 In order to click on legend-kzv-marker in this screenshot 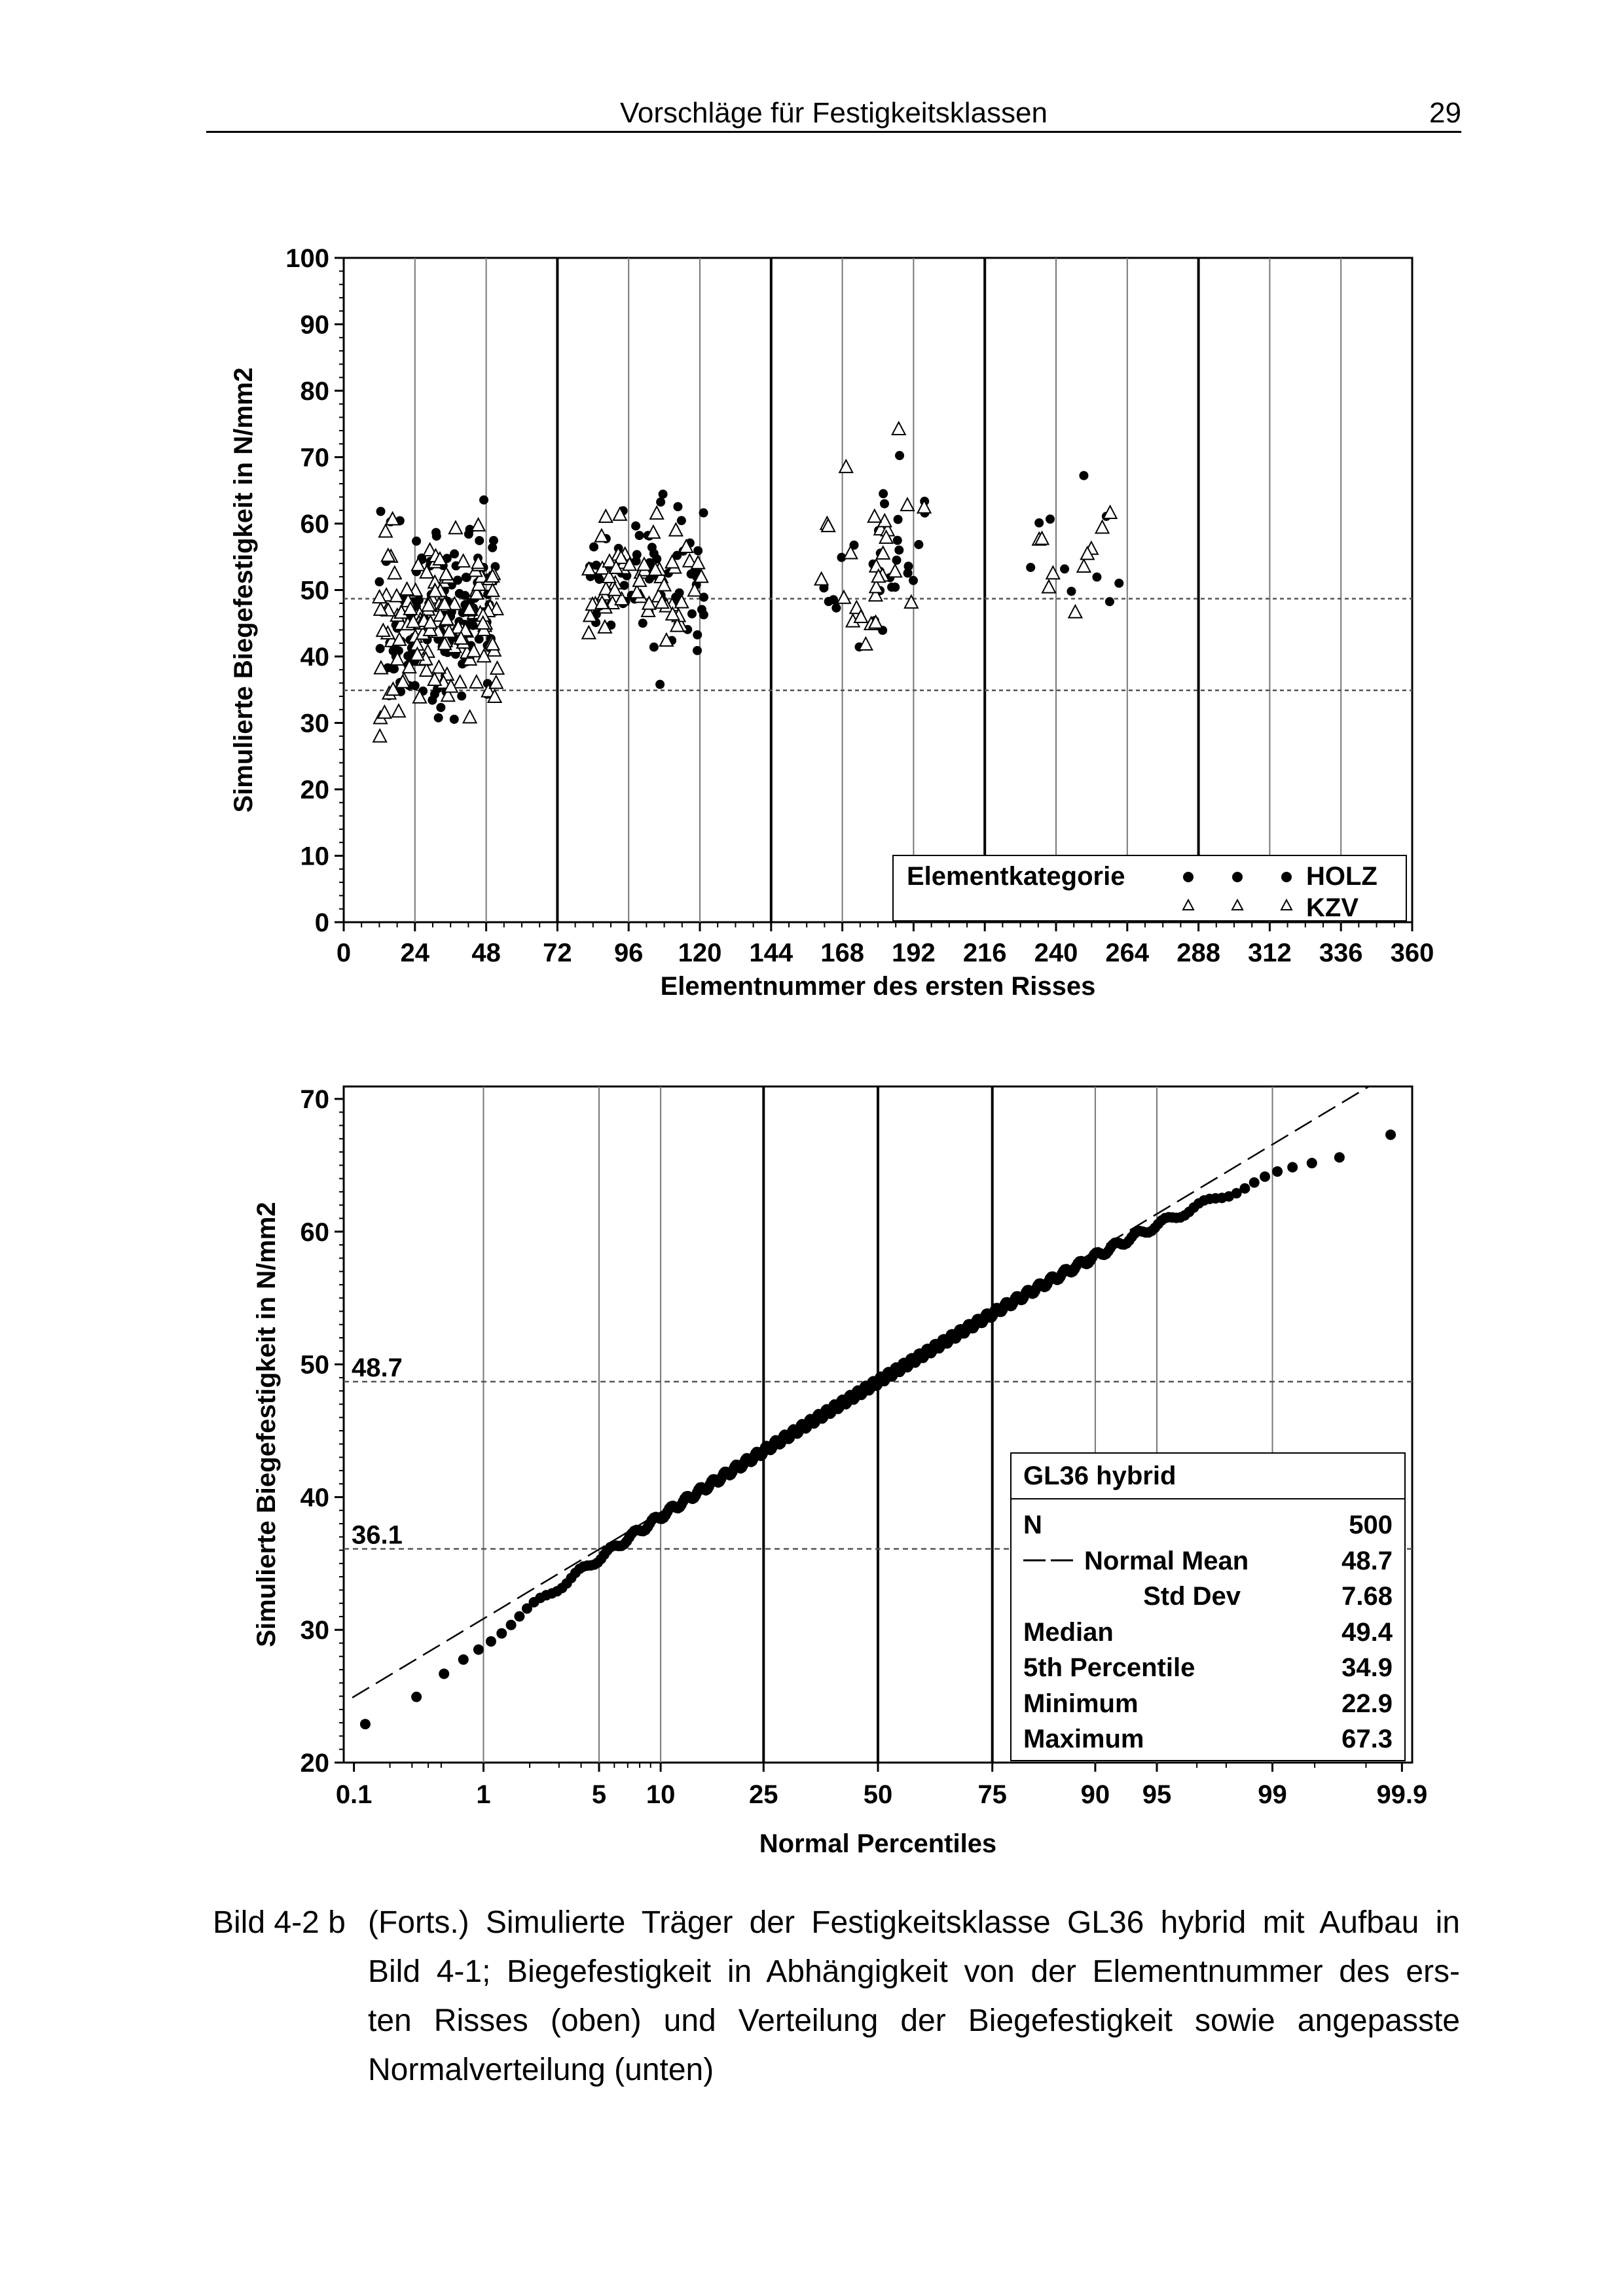, I will do `click(1188, 904)`.